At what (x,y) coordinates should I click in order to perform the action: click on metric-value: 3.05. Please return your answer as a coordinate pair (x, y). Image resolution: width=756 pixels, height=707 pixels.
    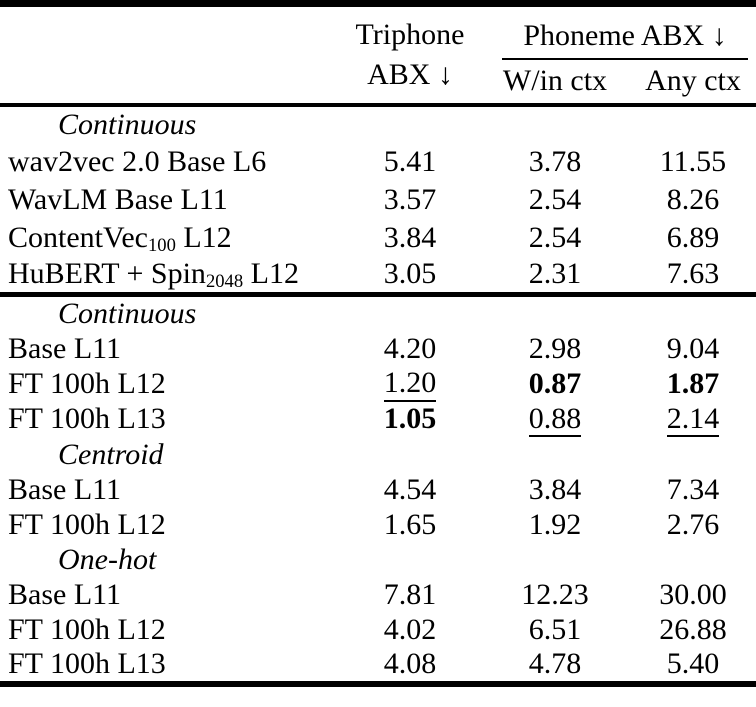
    Looking at the image, I should click on (410, 274).